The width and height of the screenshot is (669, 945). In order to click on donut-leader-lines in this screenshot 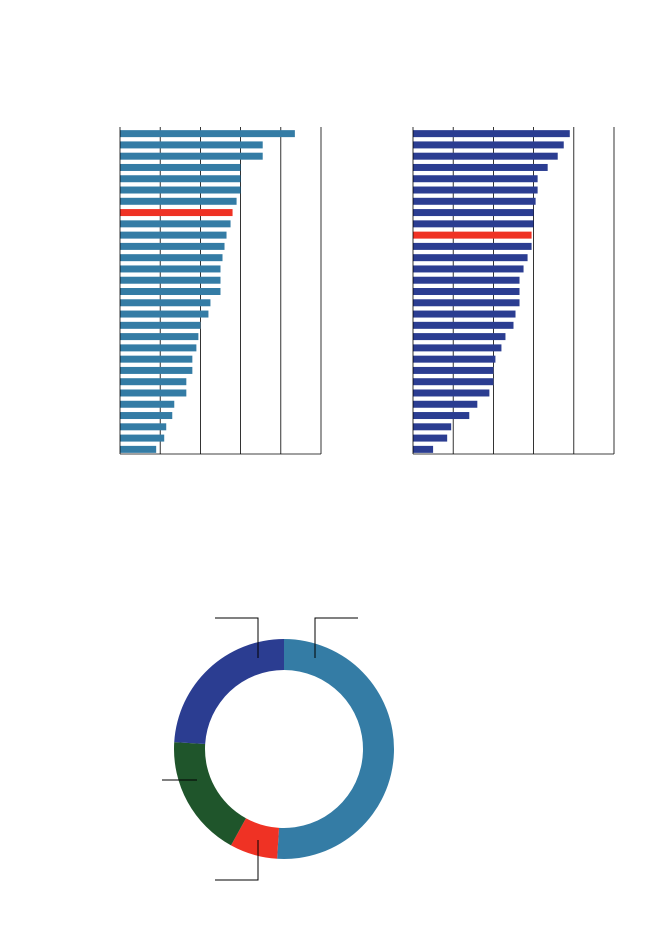, I will do `click(260, 749)`.